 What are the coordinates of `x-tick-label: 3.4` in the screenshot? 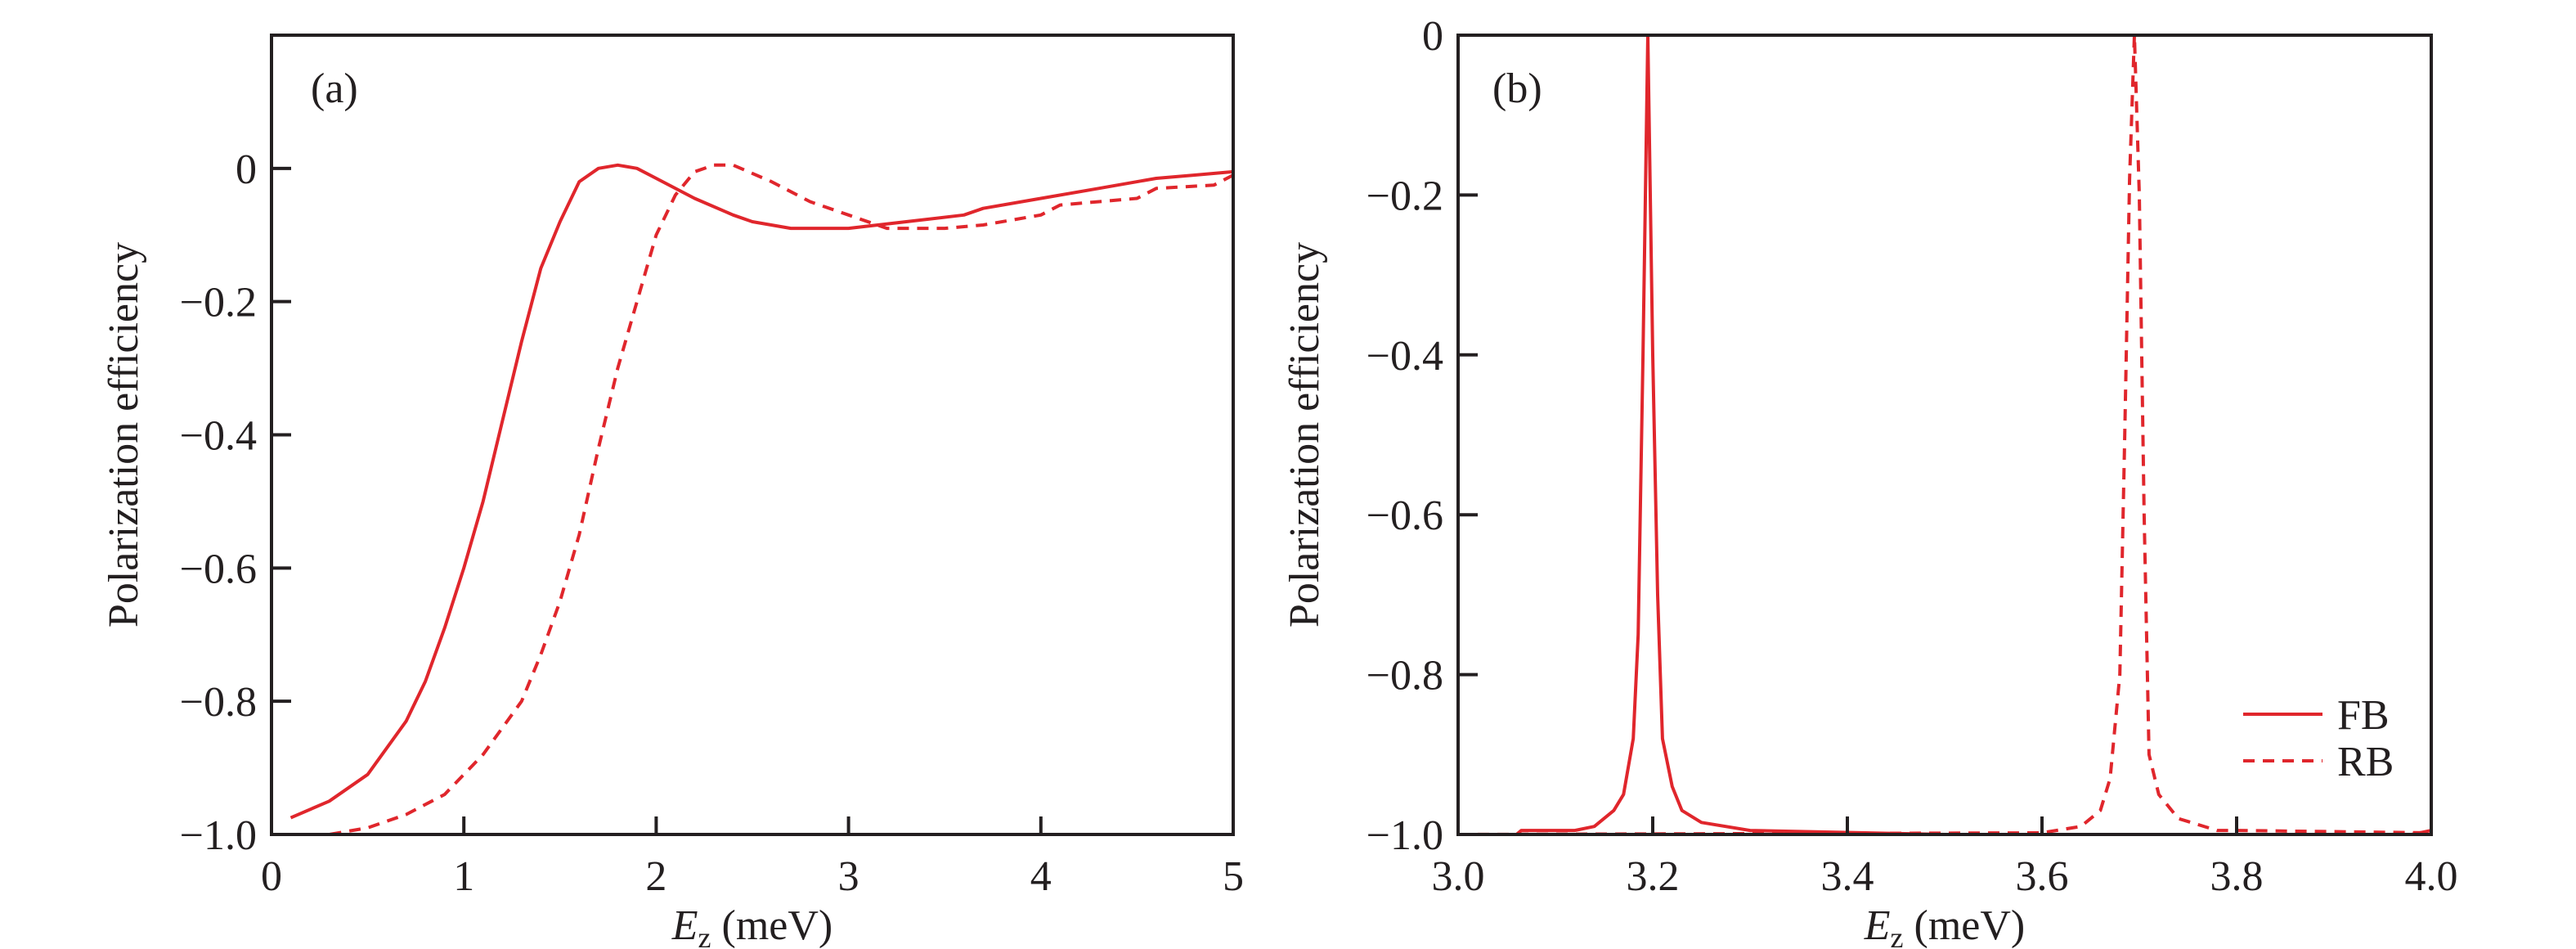 It's located at (1848, 876).